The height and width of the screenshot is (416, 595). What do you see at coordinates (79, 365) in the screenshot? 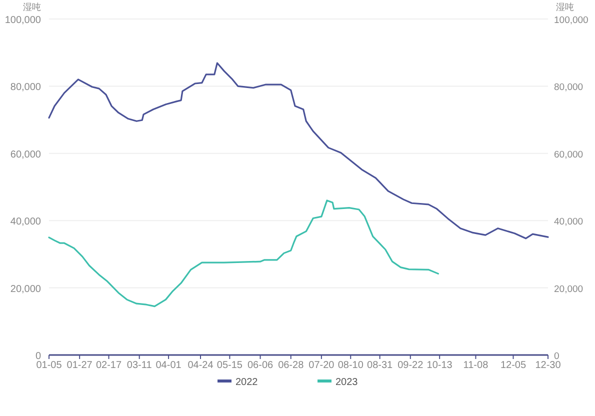
I see `x-tick-label: 01-27` at bounding box center [79, 365].